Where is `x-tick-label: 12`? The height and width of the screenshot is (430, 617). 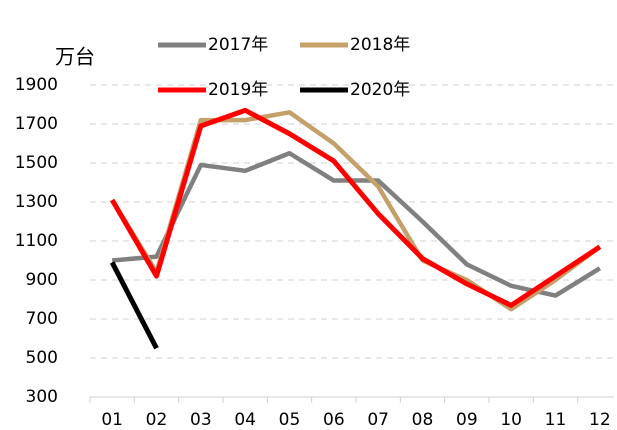 x-tick-label: 12 is located at coordinates (600, 420).